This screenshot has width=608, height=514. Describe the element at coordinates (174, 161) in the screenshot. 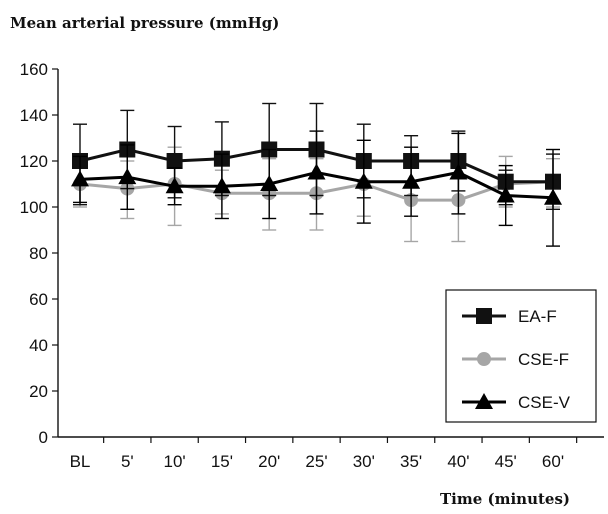

I see `ea-f-point` at that location.